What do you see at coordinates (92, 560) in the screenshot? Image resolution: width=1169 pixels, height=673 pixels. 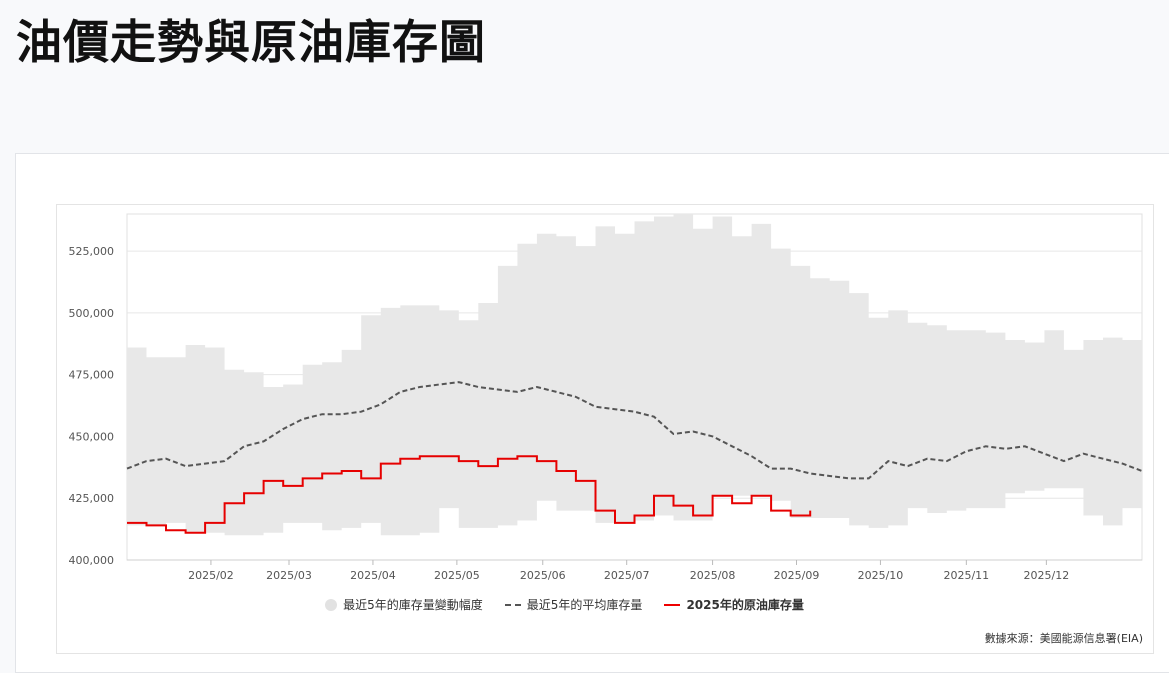 I see `y-tick-label: 400,000` at bounding box center [92, 560].